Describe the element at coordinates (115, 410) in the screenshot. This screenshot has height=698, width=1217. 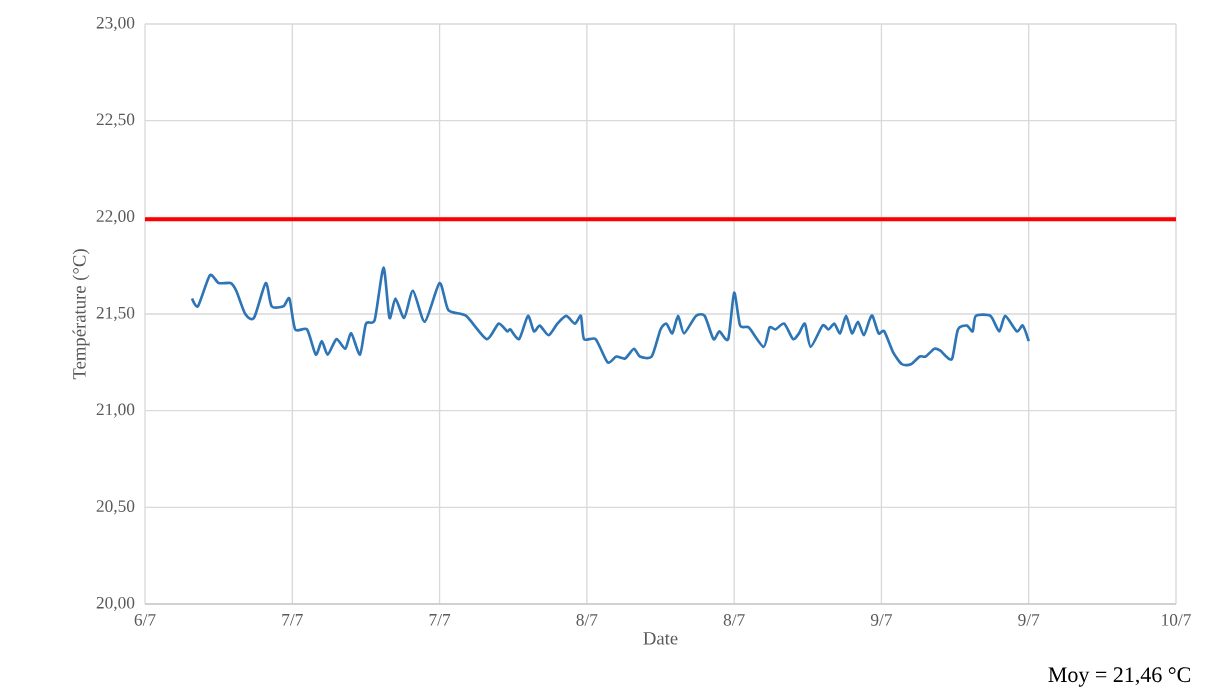
I see `y-tick-label: 21,00` at that location.